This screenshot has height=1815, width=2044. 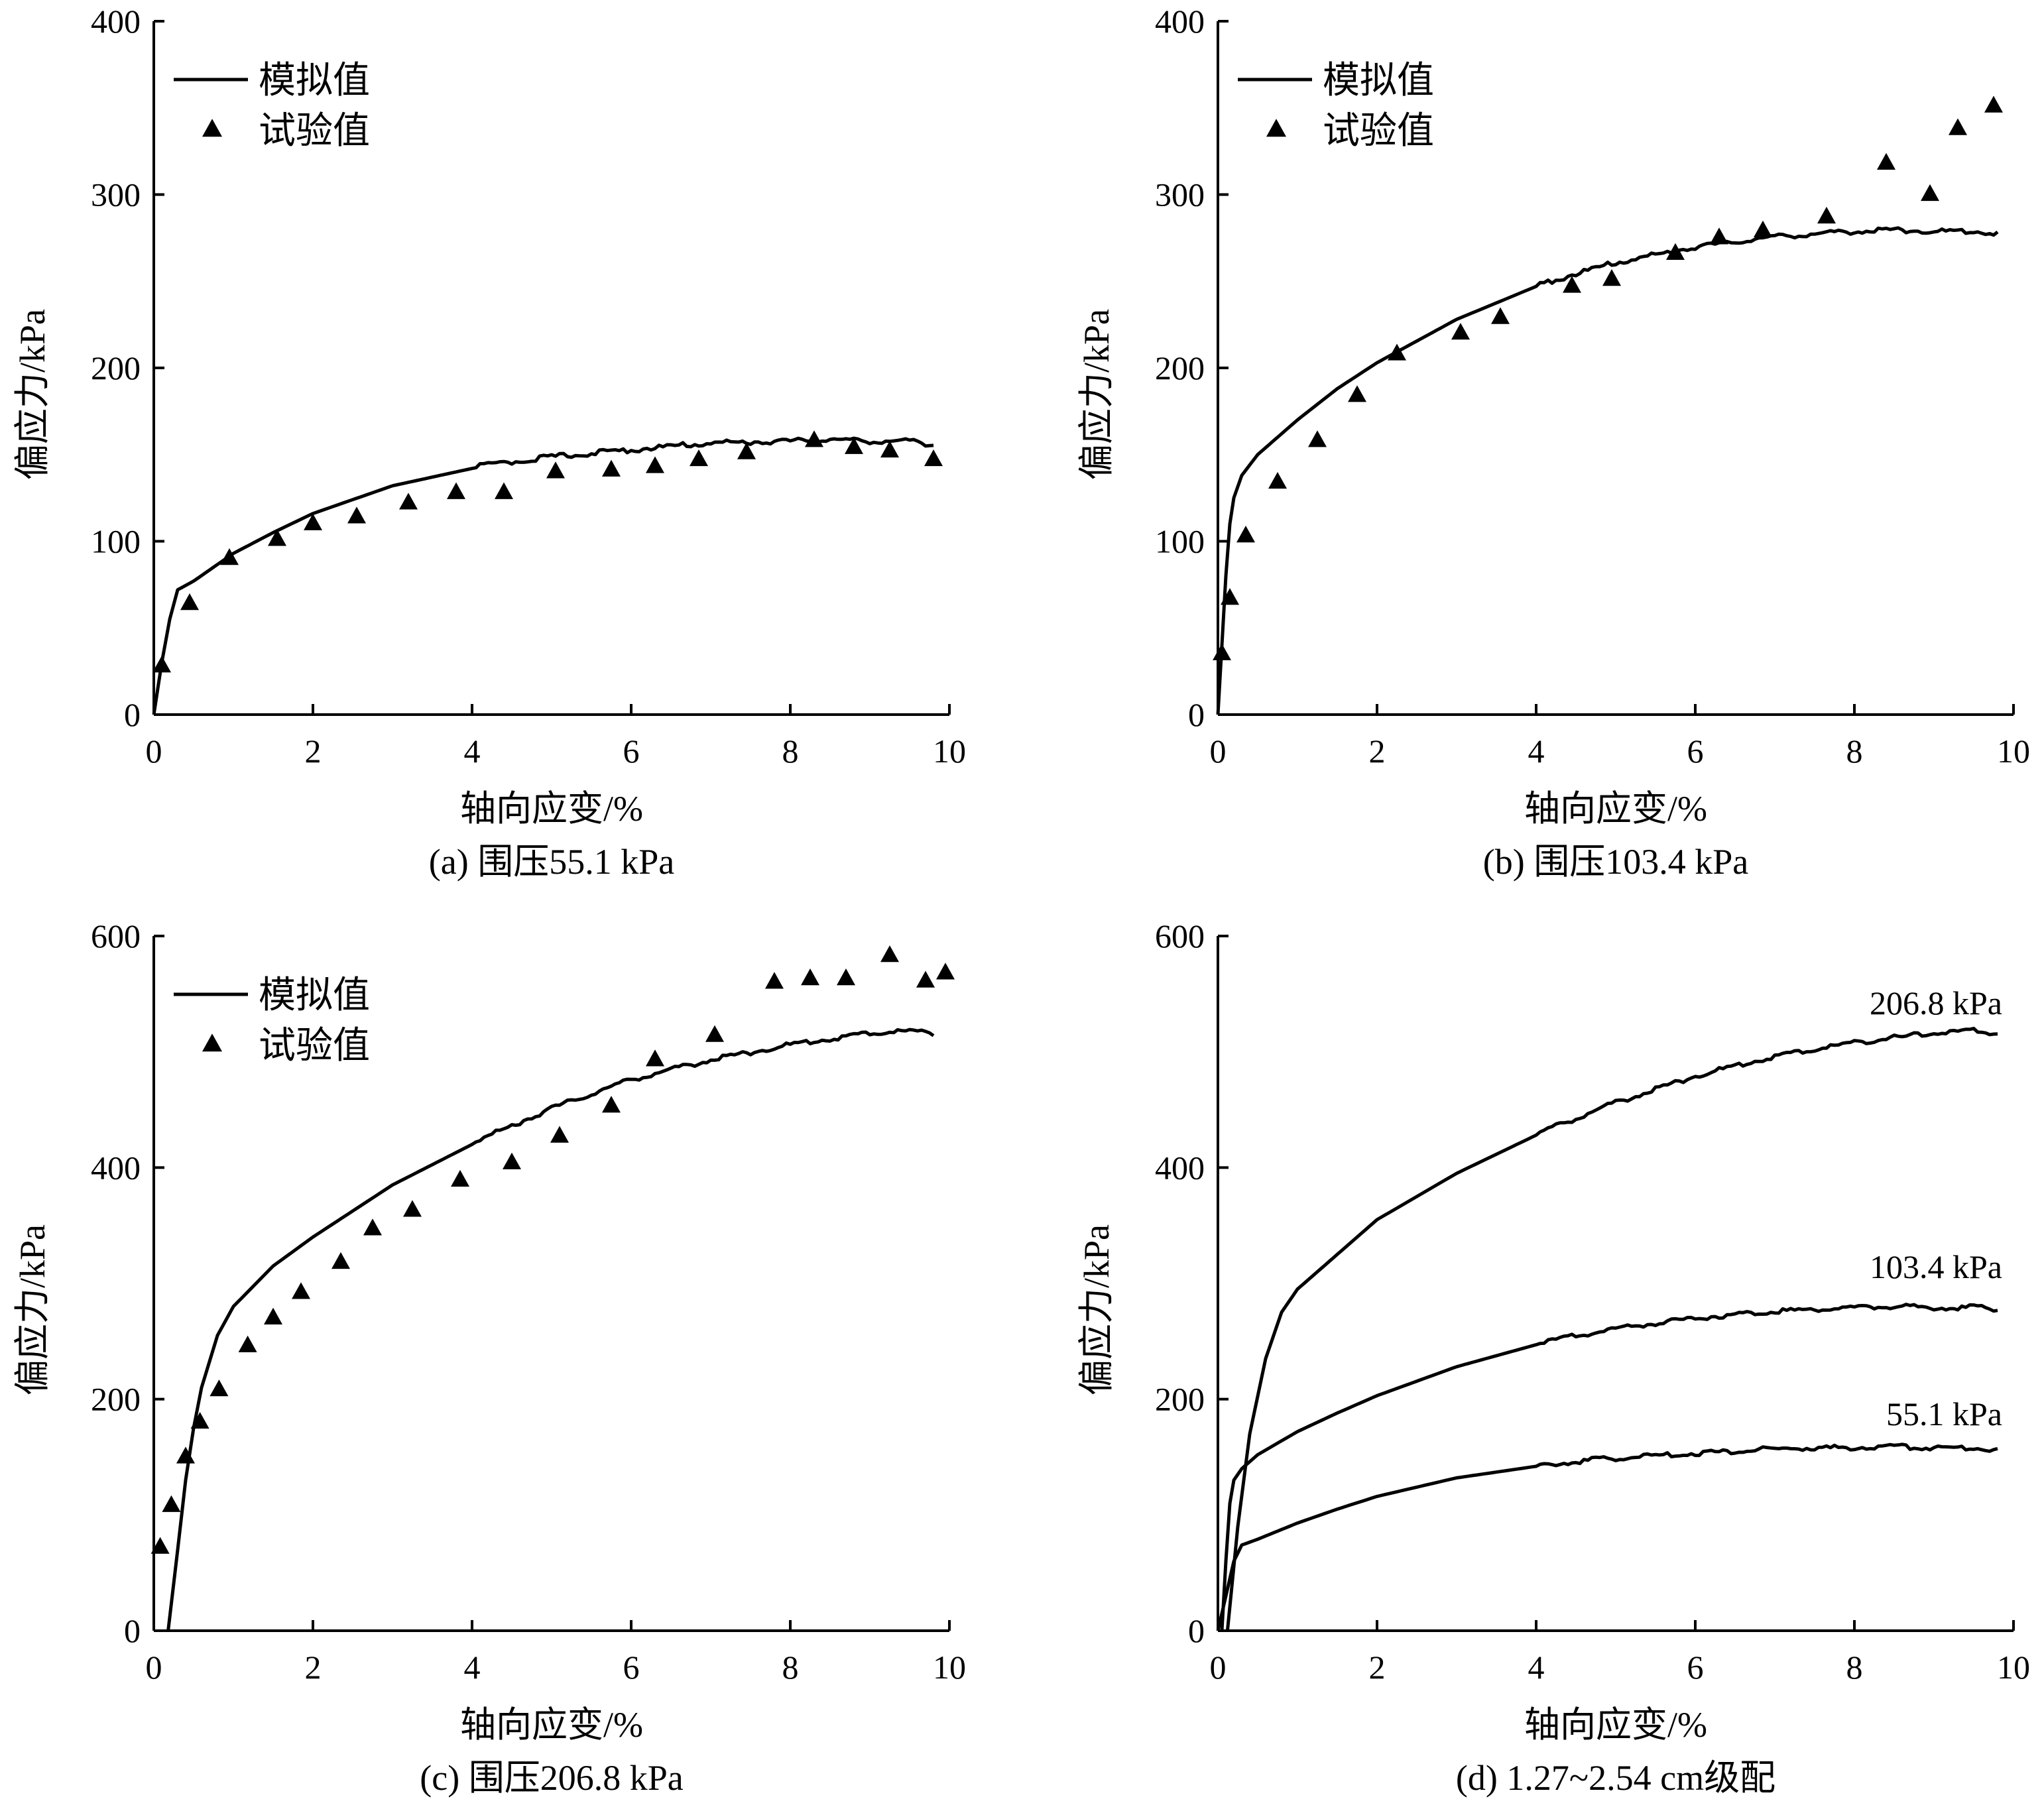 I want to click on legend-triangle-swatch, so click(x=212, y=128).